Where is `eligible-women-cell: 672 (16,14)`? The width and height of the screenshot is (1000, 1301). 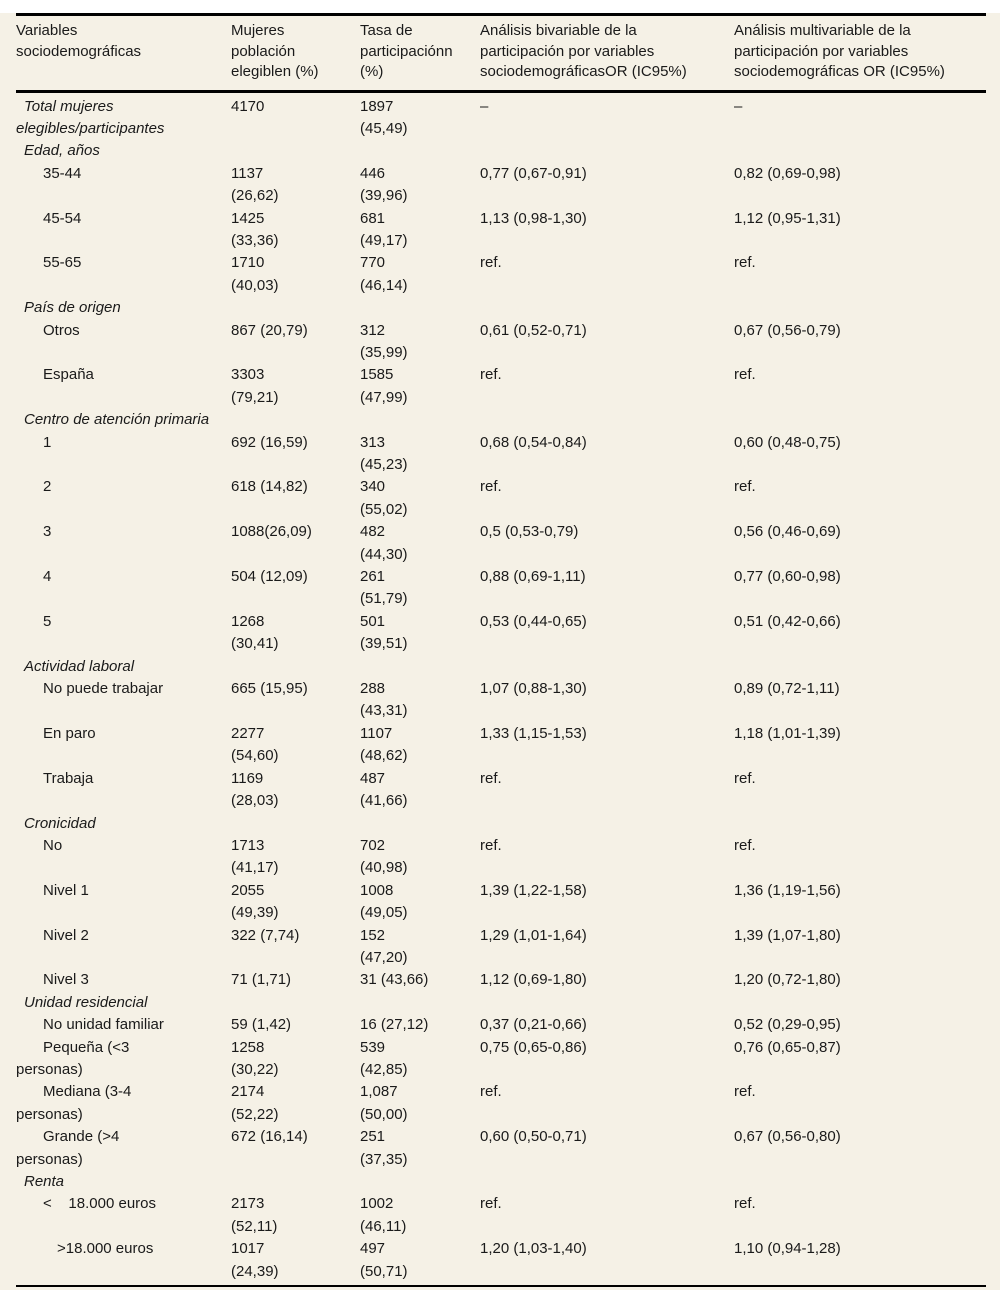 eligible-women-cell: 672 (16,14) is located at coordinates (269, 1137).